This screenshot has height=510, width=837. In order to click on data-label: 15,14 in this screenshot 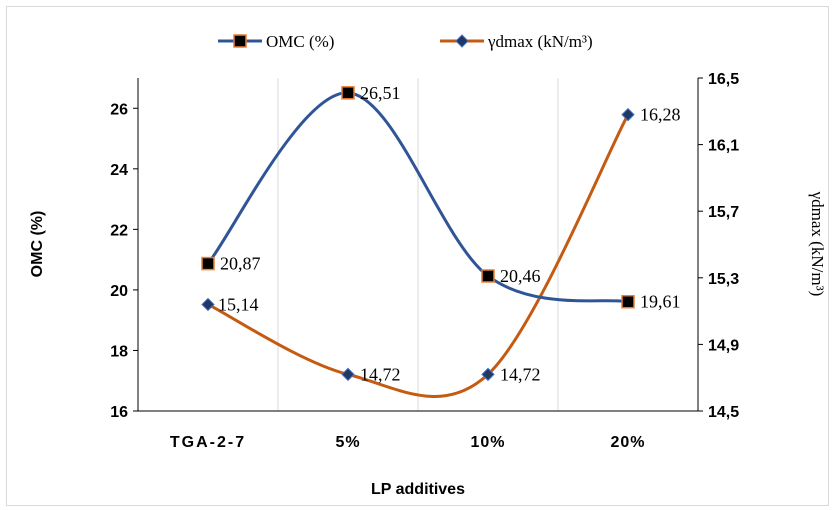, I will do `click(238, 304)`.